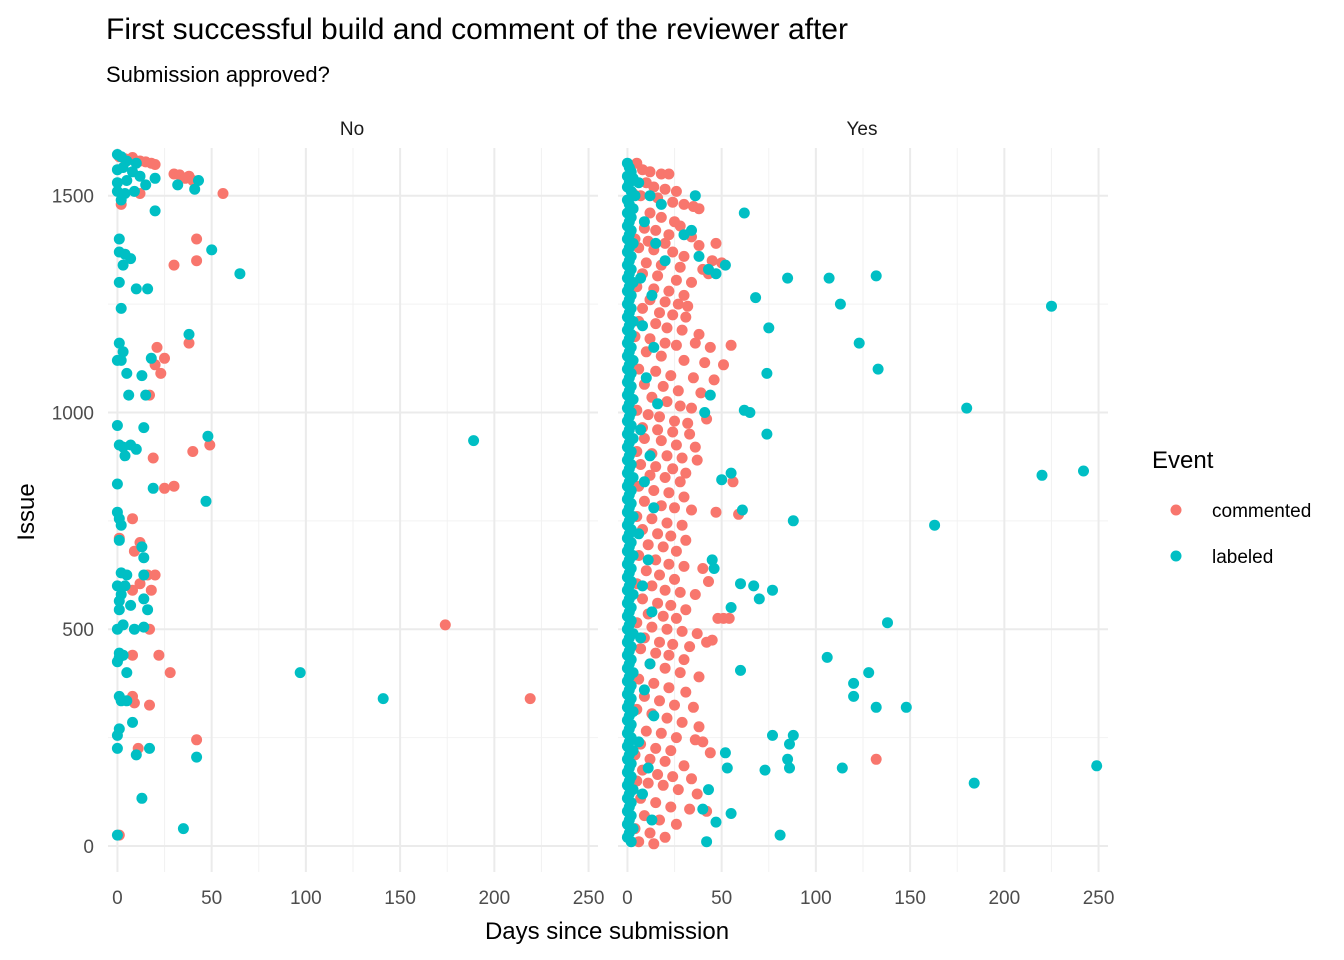 This screenshot has height=960, width=1344. Describe the element at coordinates (73, 413) in the screenshot. I see `y-tick-label: 1000` at that location.